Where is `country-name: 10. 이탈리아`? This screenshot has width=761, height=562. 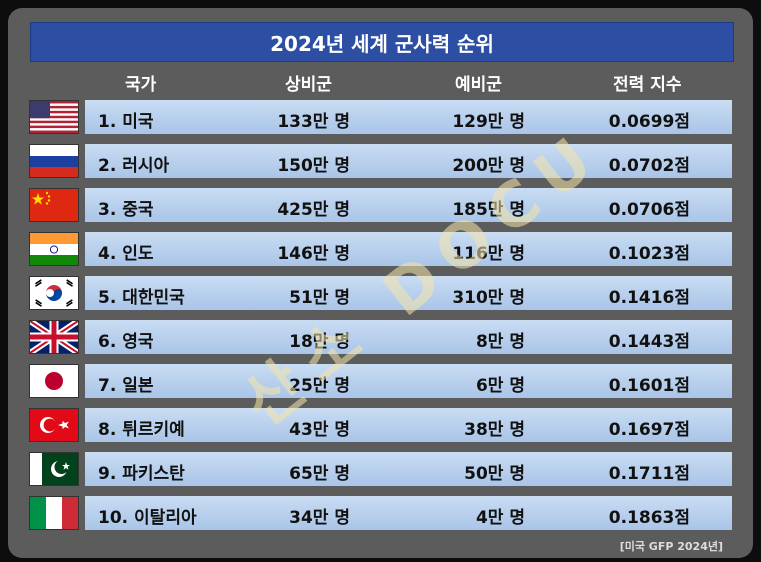 country-name: 10. 이탈리아 is located at coordinates (147, 518).